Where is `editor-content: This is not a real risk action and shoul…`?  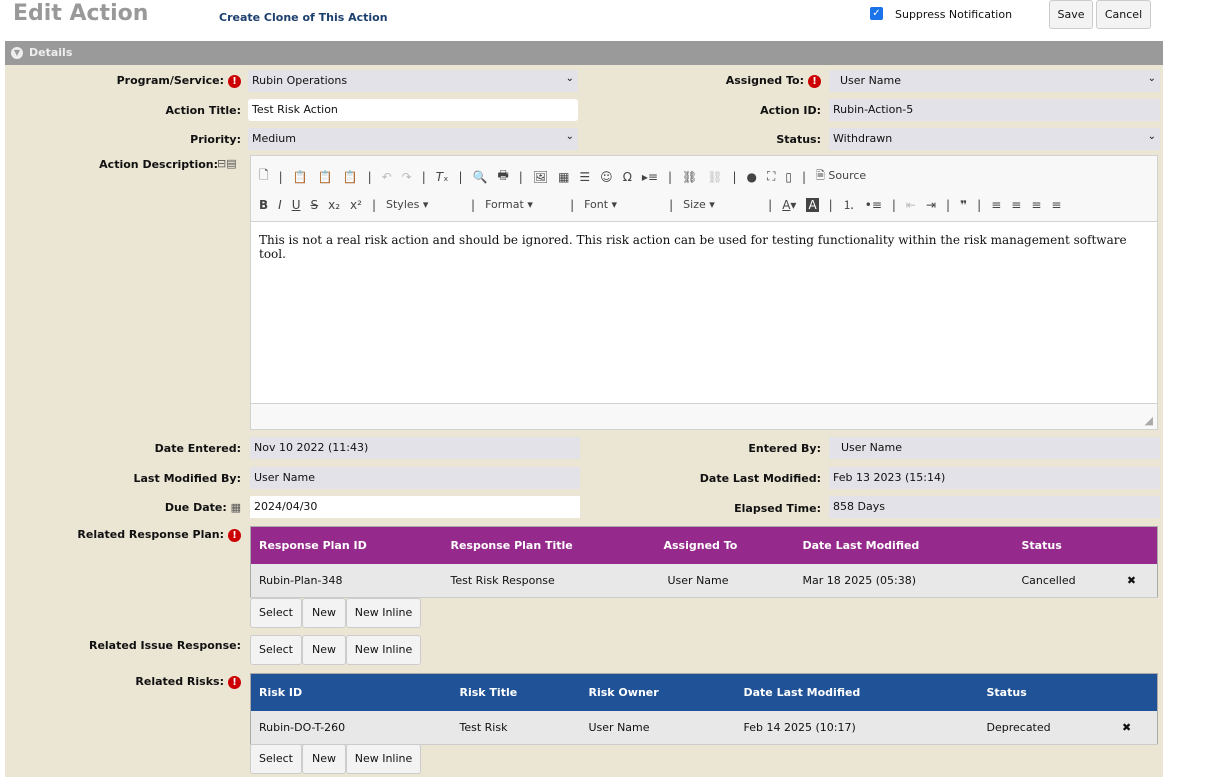 editor-content: This is not a real risk action and shoul… is located at coordinates (693, 247).